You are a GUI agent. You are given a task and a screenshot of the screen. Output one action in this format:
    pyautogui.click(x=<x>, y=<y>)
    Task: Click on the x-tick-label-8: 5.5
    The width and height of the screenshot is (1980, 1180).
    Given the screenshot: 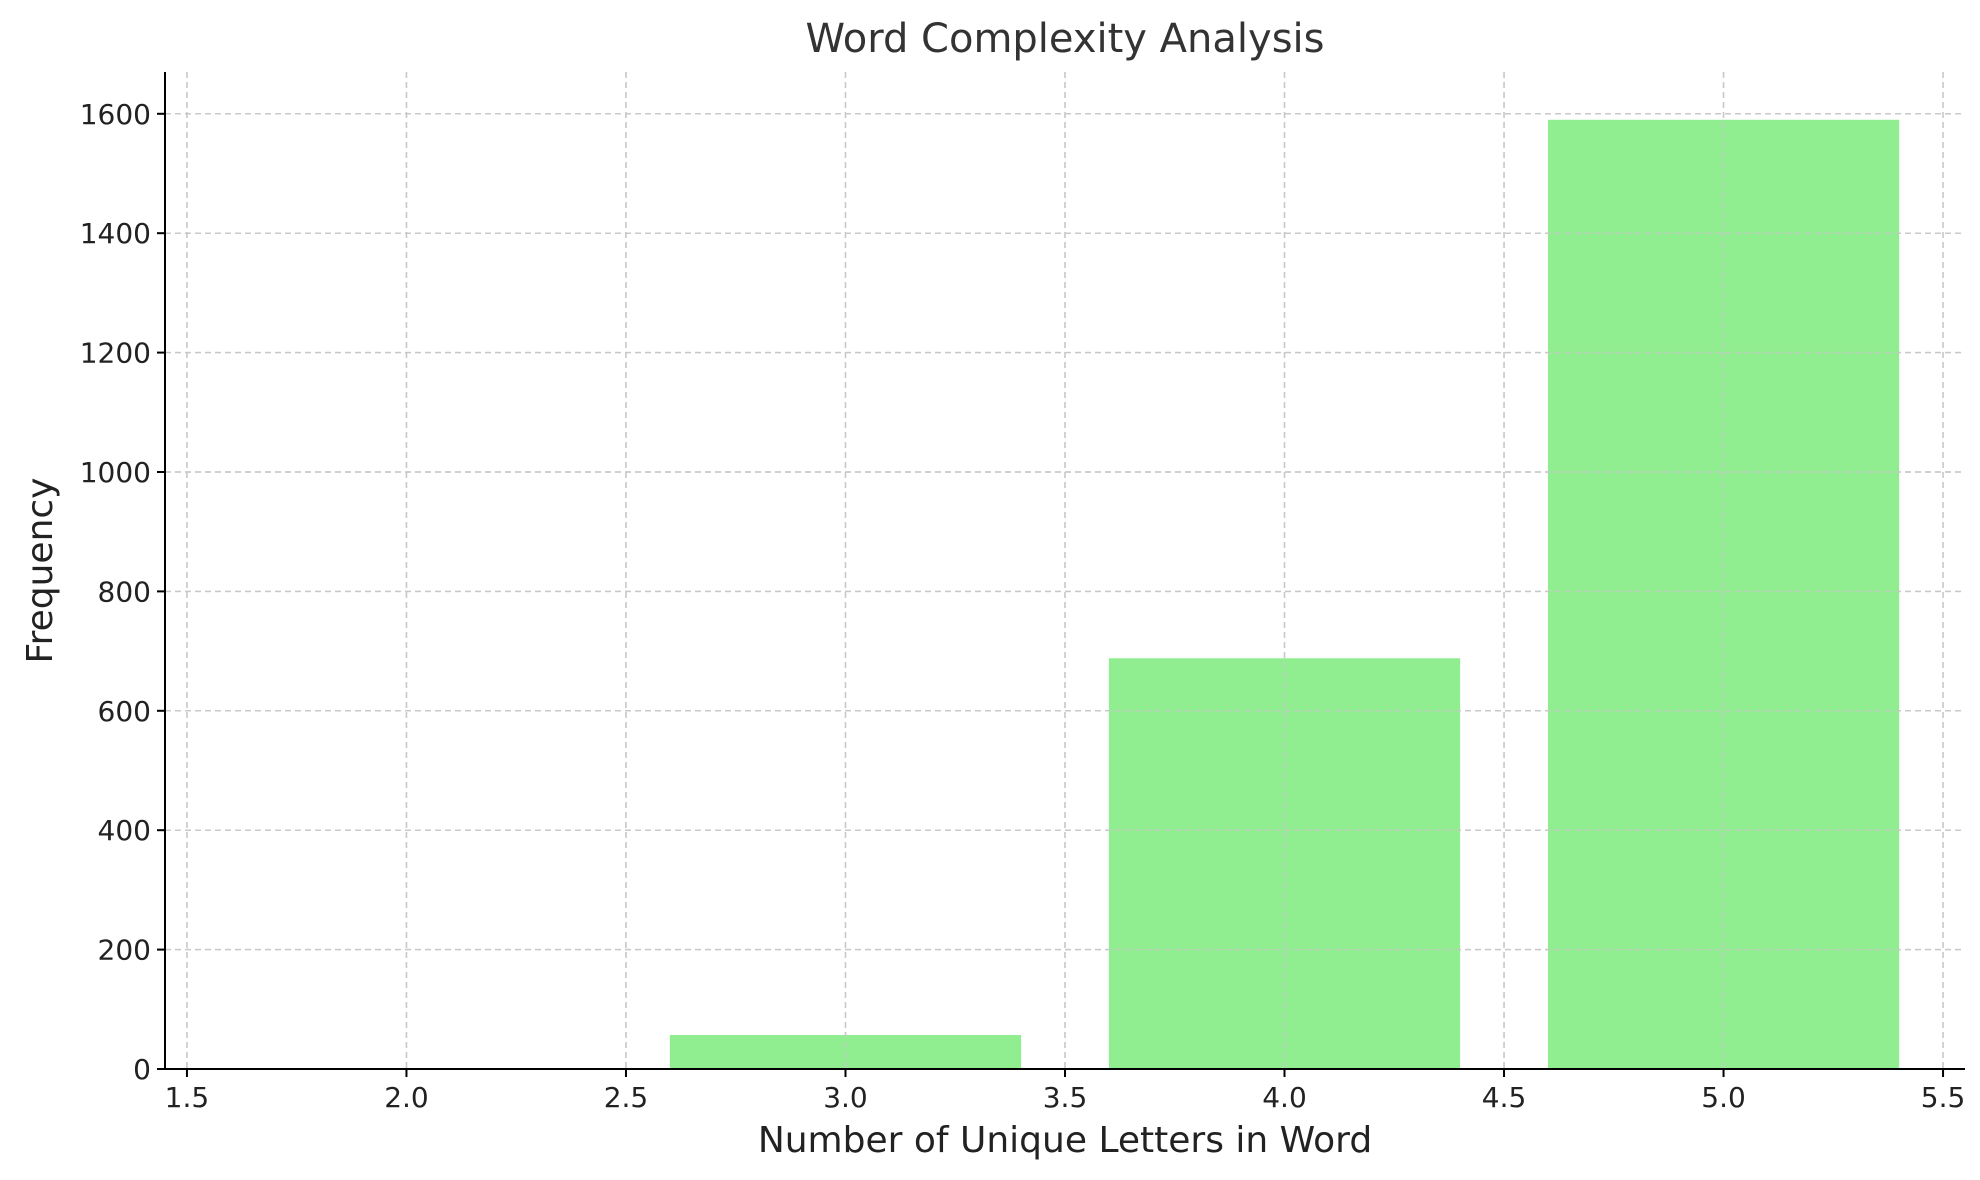 What is the action you would take?
    pyautogui.click(x=1943, y=1097)
    